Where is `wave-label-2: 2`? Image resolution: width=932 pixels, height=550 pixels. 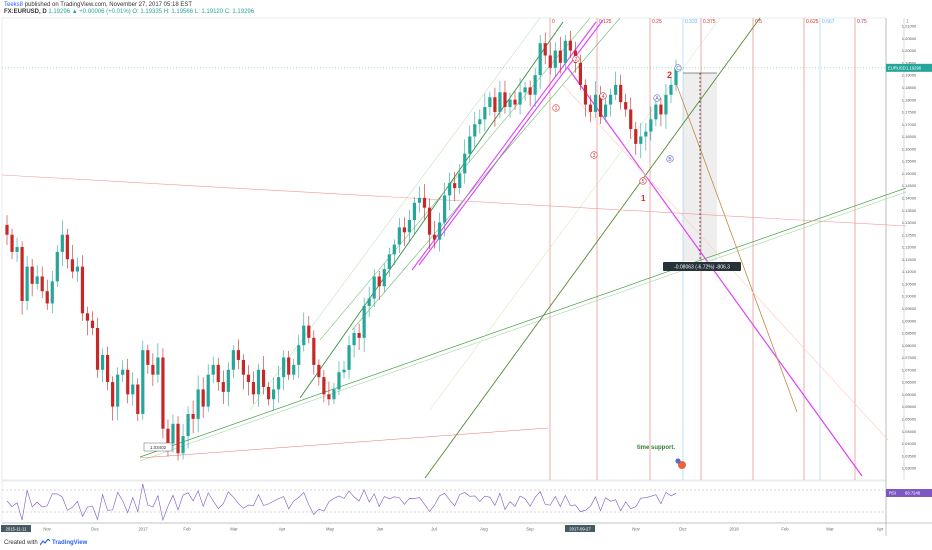 wave-label-2: 2 is located at coordinates (576, 60).